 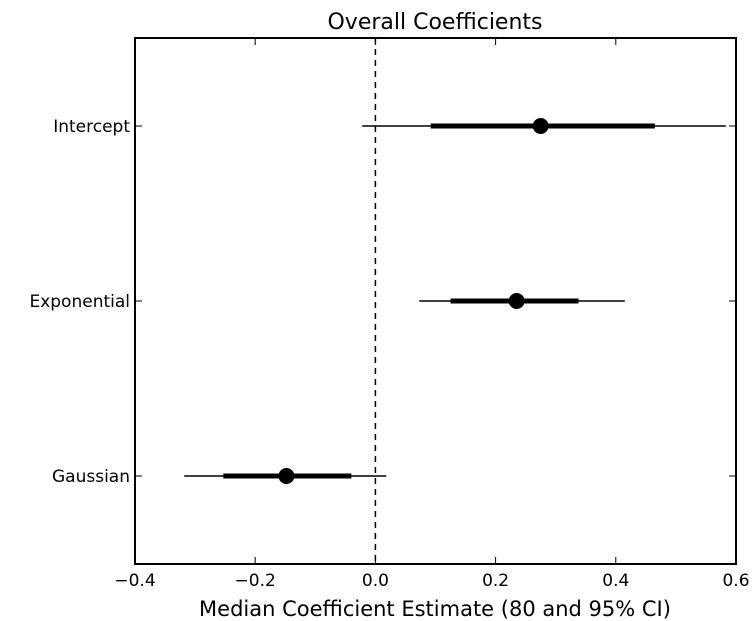 I want to click on x-tick-label: −0.4, so click(x=134, y=581).